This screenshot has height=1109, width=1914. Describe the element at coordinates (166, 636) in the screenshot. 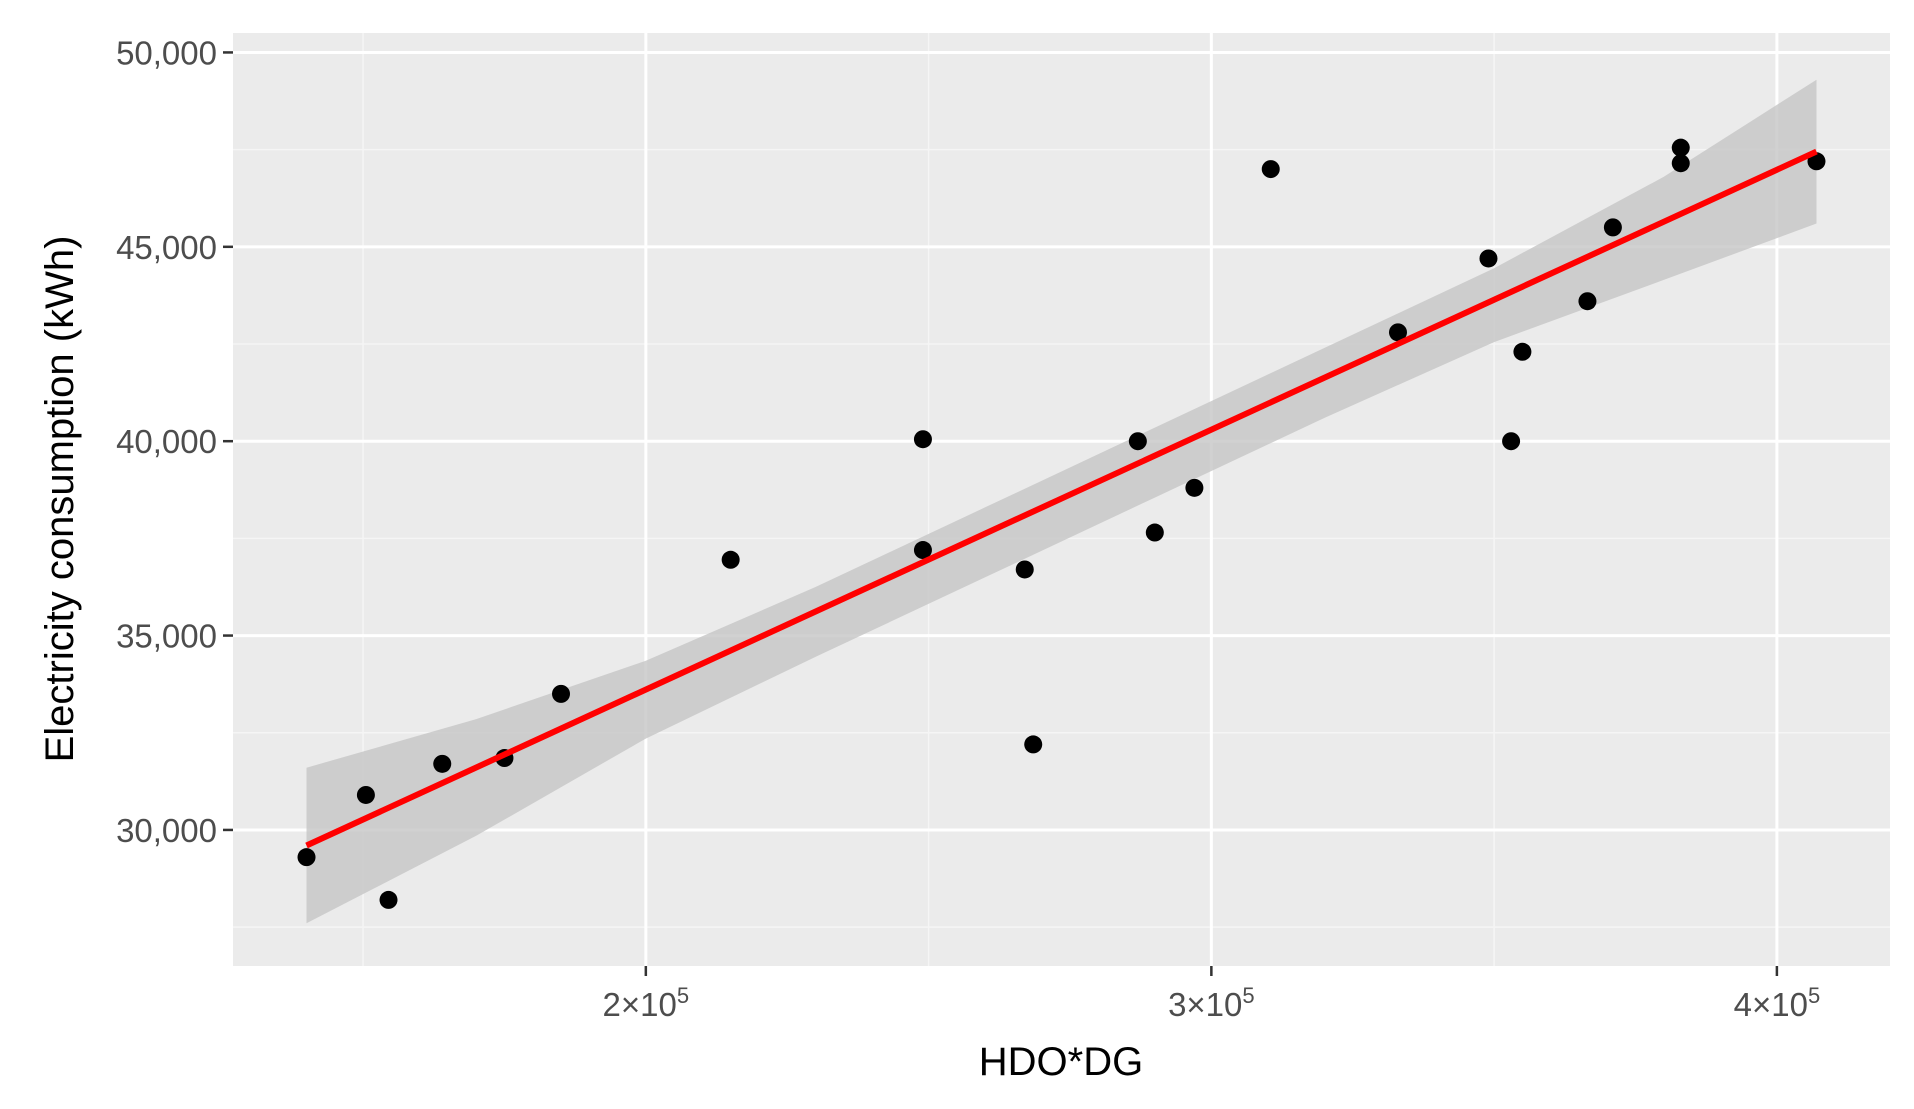

I see `y-tick-label: 35,000` at that location.